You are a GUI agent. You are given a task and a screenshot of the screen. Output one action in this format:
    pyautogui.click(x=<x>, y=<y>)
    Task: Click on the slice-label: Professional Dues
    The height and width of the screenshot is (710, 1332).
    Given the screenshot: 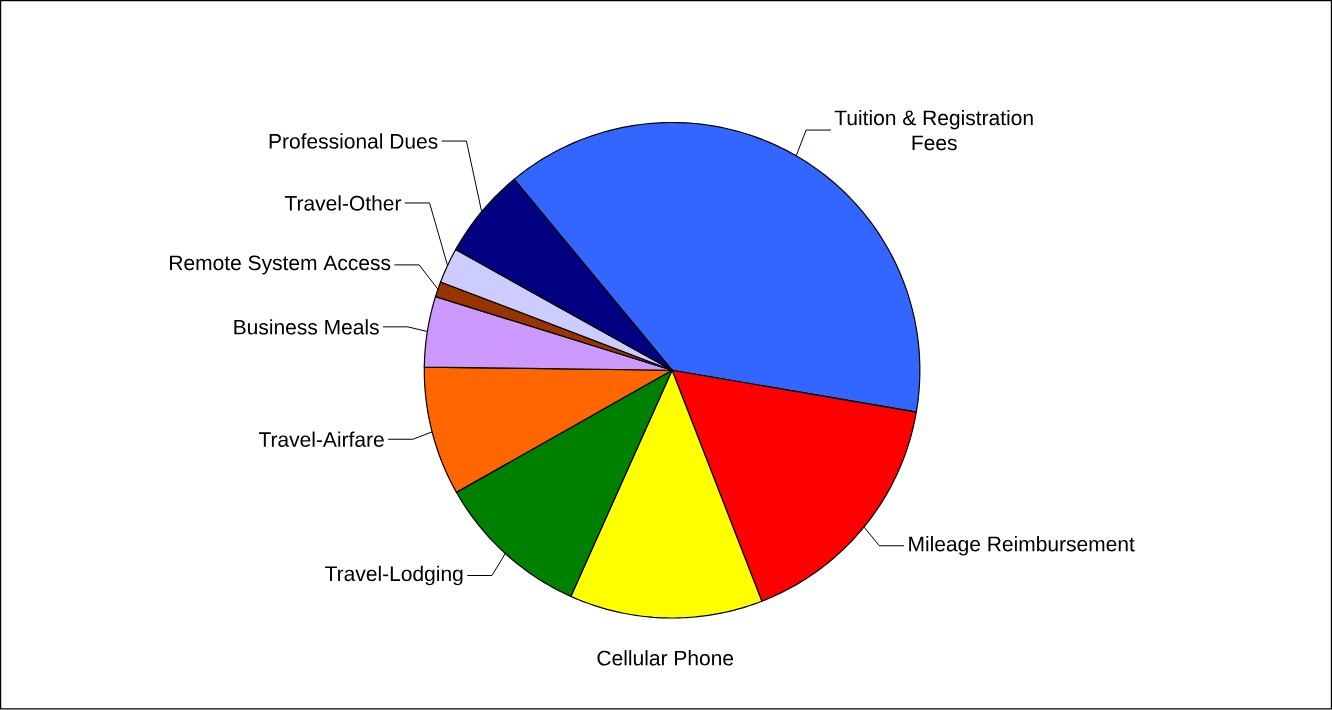 What is the action you would take?
    pyautogui.click(x=353, y=141)
    